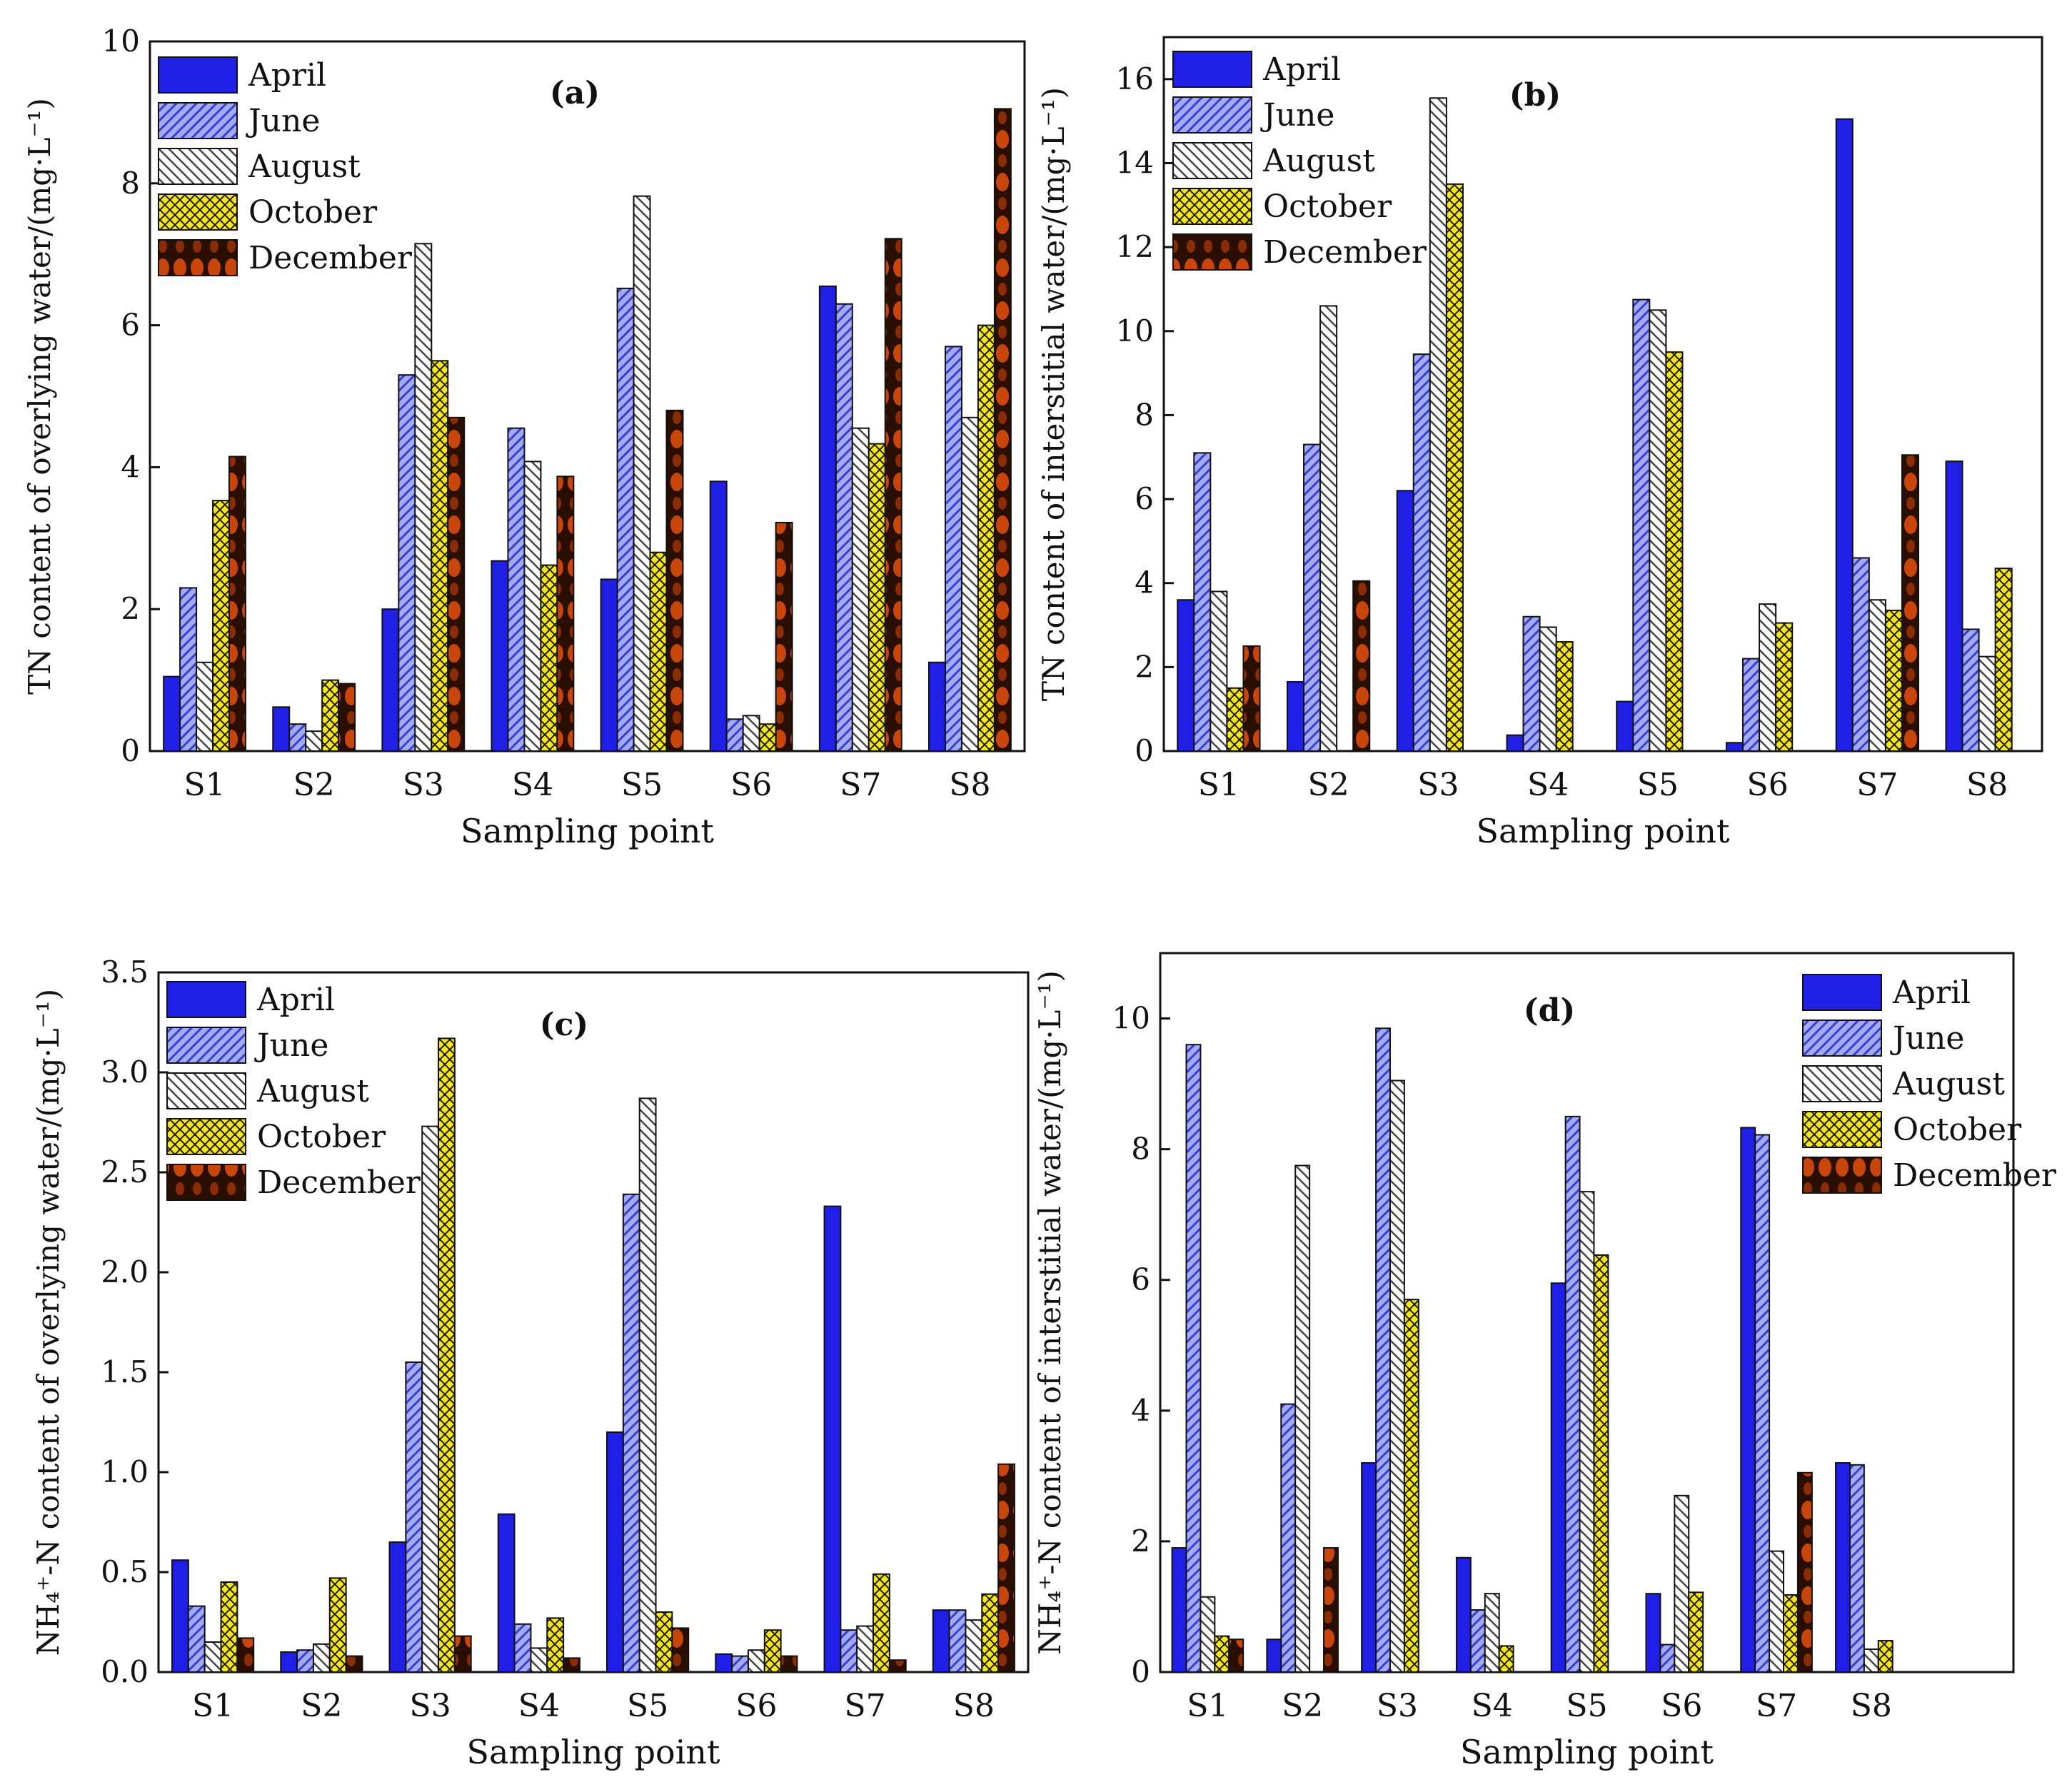  What do you see at coordinates (986, 538) in the screenshot?
I see `bar-october-s8` at bounding box center [986, 538].